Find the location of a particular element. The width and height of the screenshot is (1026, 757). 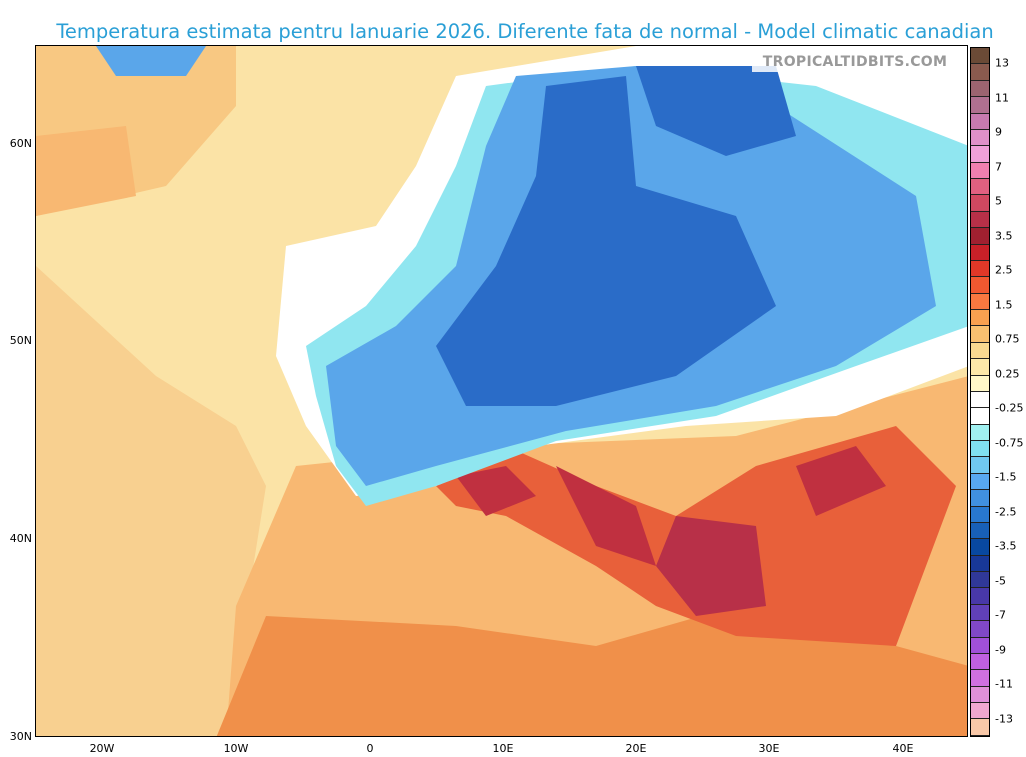

colorbar-label: -5 is located at coordinates (1000, 580).